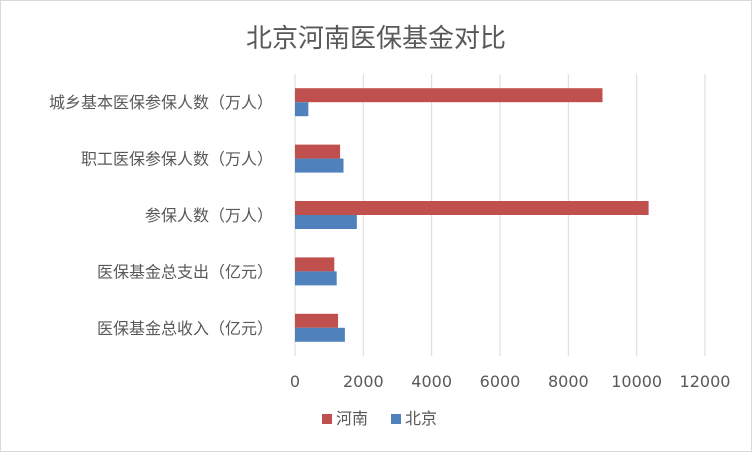  Describe the element at coordinates (177, 159) in the screenshot. I see `category-label: 职工医保参保人数（万人）` at that location.